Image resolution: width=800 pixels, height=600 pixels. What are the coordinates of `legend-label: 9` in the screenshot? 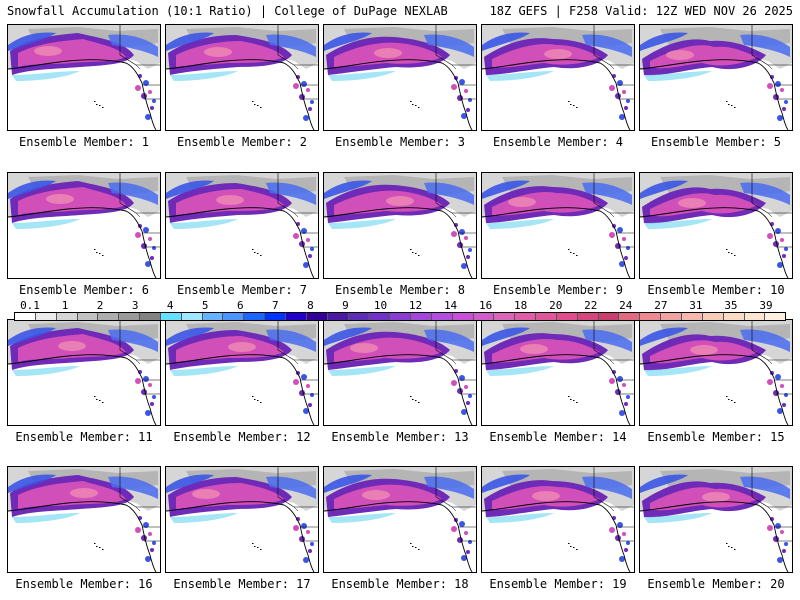 It's located at (345, 305).